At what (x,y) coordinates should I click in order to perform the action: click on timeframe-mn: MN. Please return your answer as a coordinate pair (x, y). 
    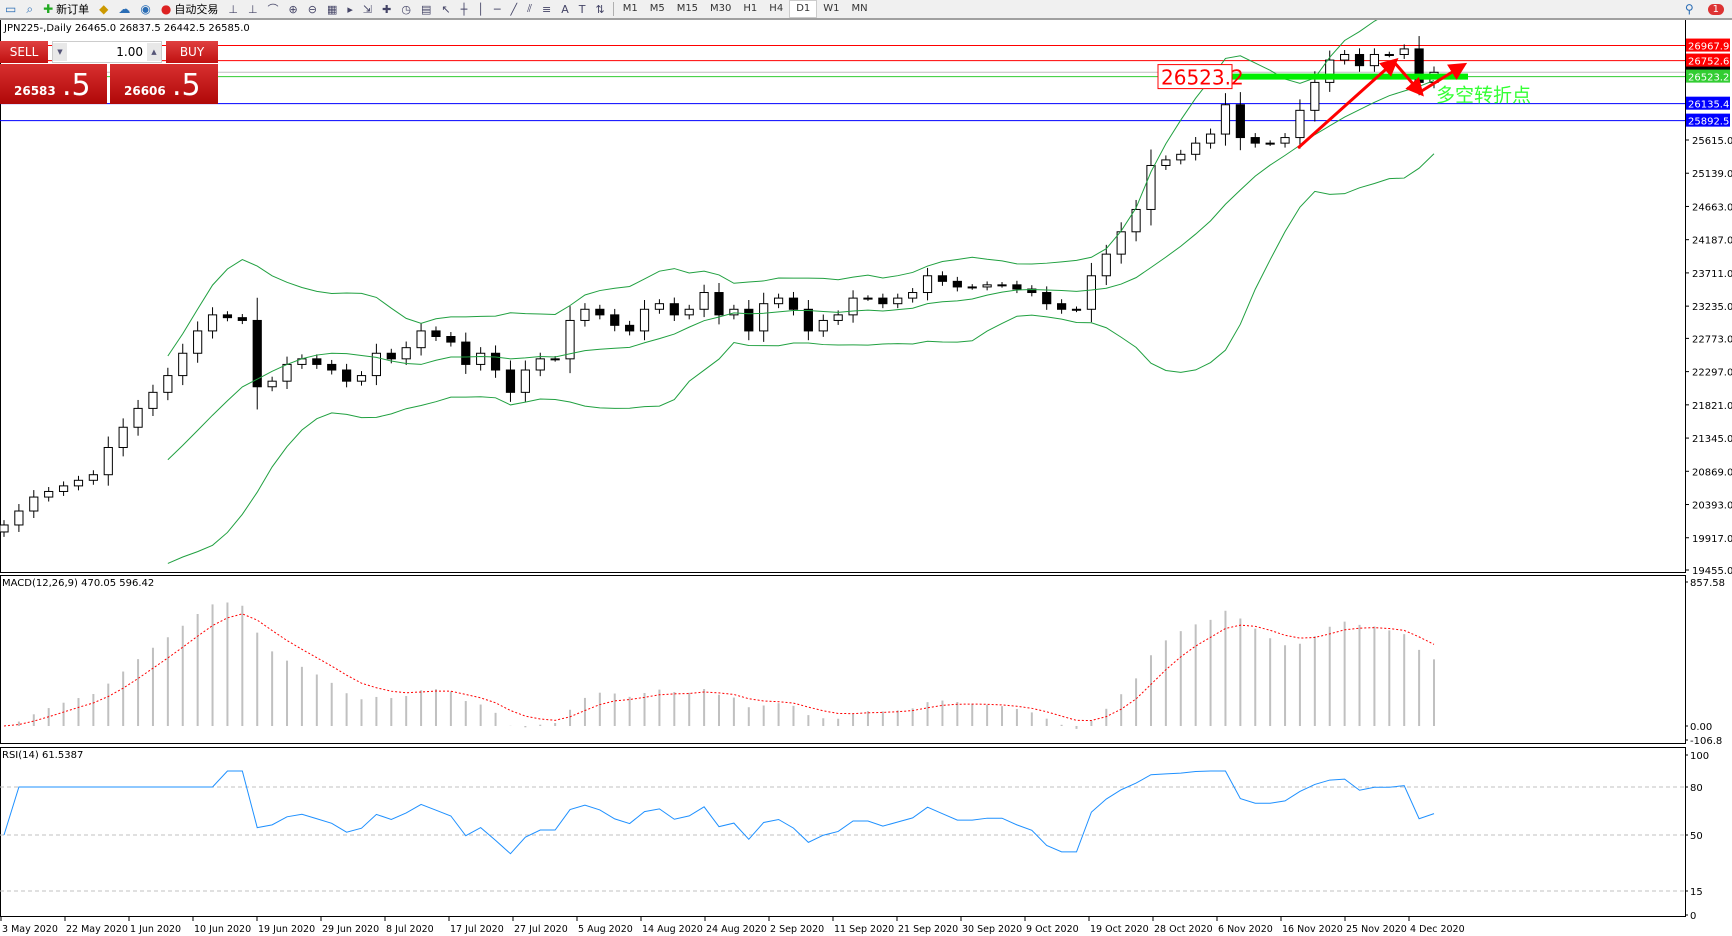
    Looking at the image, I should click on (859, 8).